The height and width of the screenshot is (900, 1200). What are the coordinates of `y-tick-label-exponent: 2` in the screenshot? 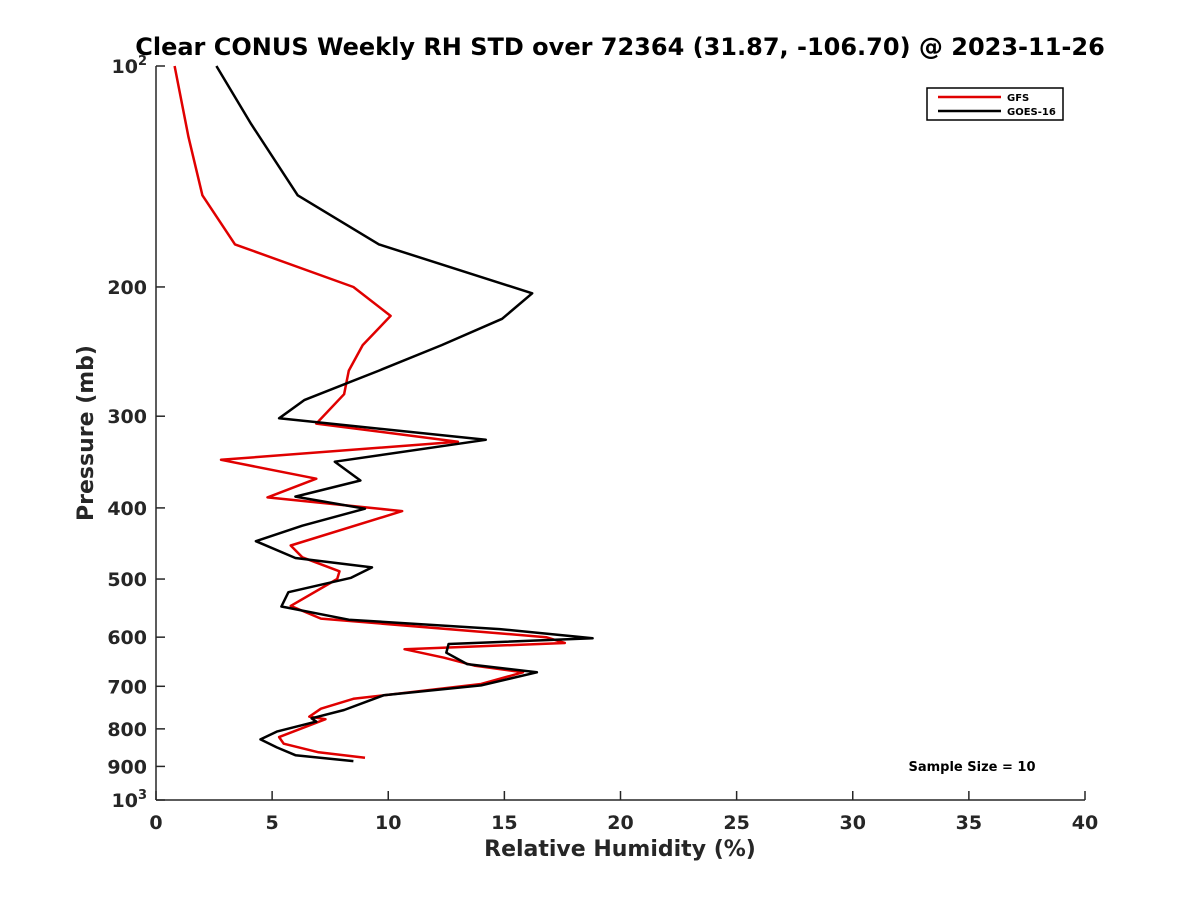 It's located at (142, 61).